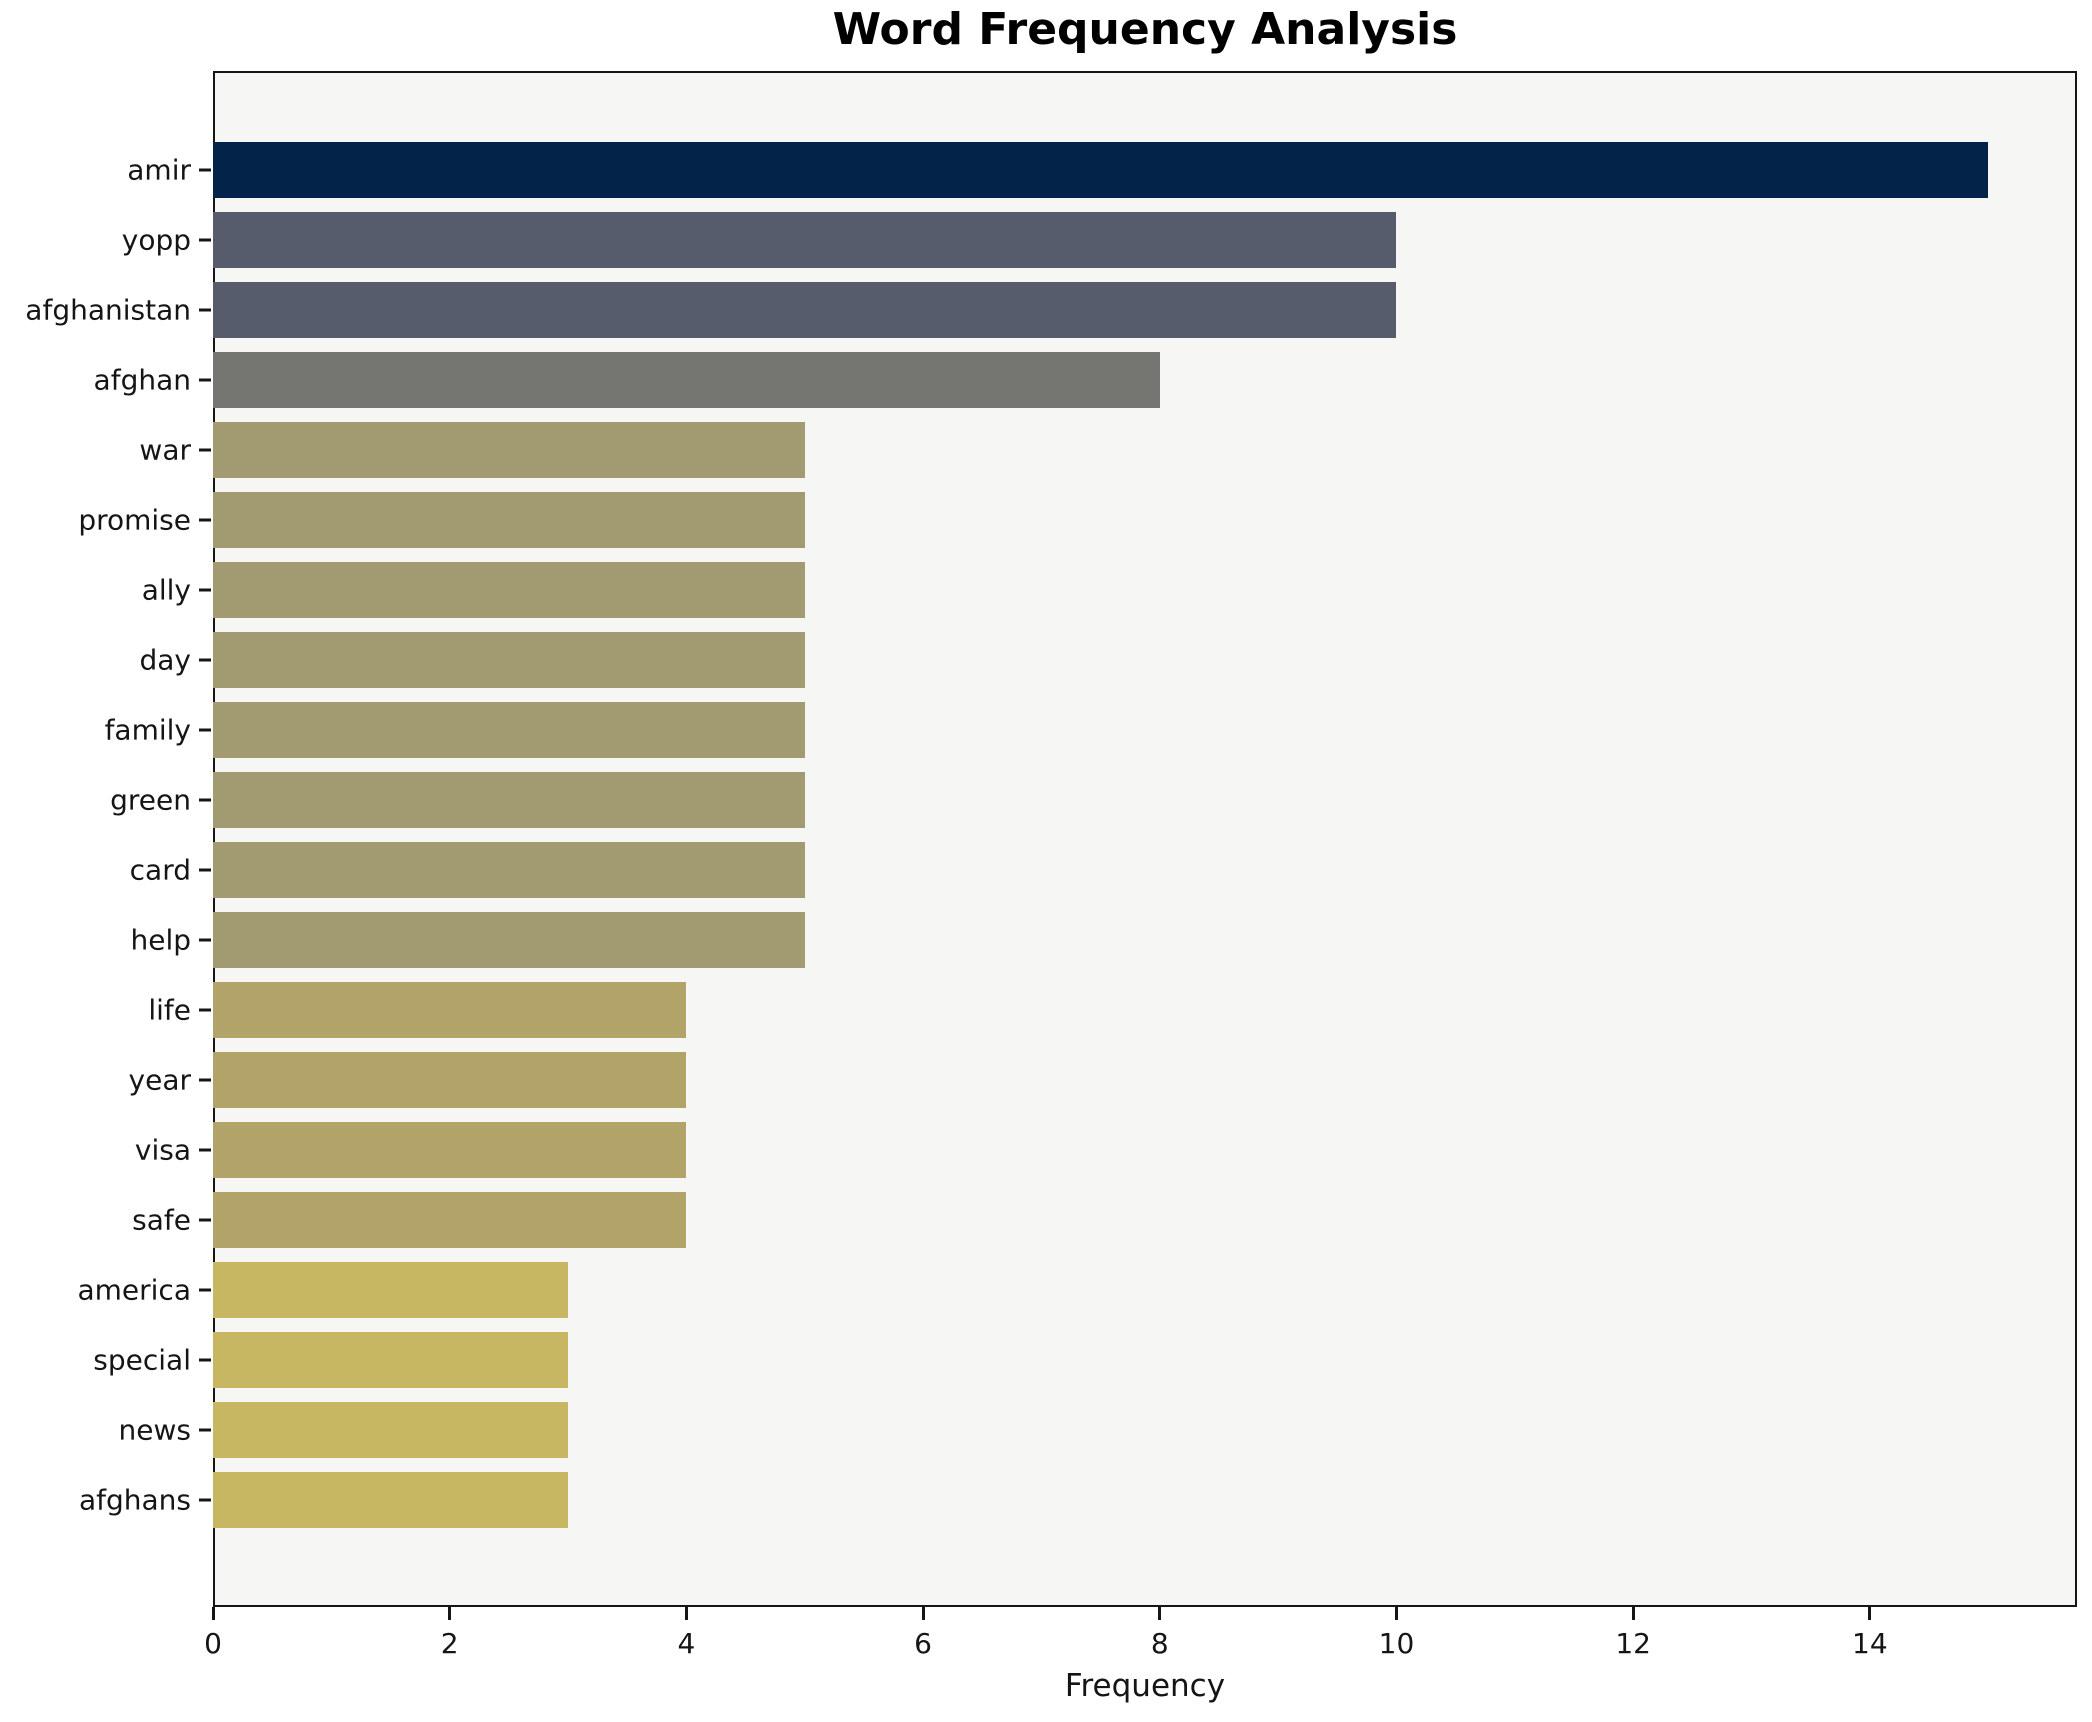  I want to click on bar-row-war: war, so click(1108, 450).